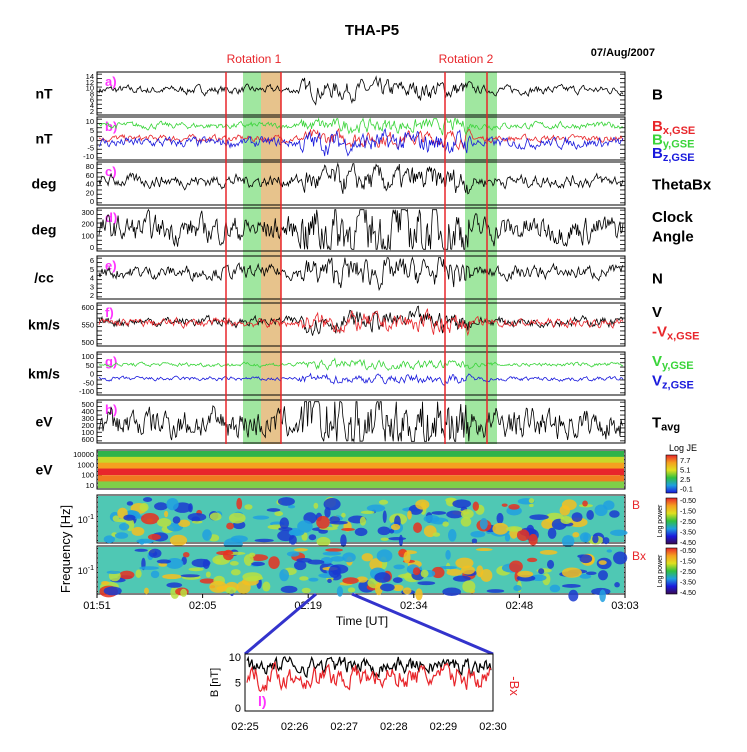 The image size is (747, 752). Describe the element at coordinates (87, 224) in the screenshot. I see `y-tick-label: 200` at that location.